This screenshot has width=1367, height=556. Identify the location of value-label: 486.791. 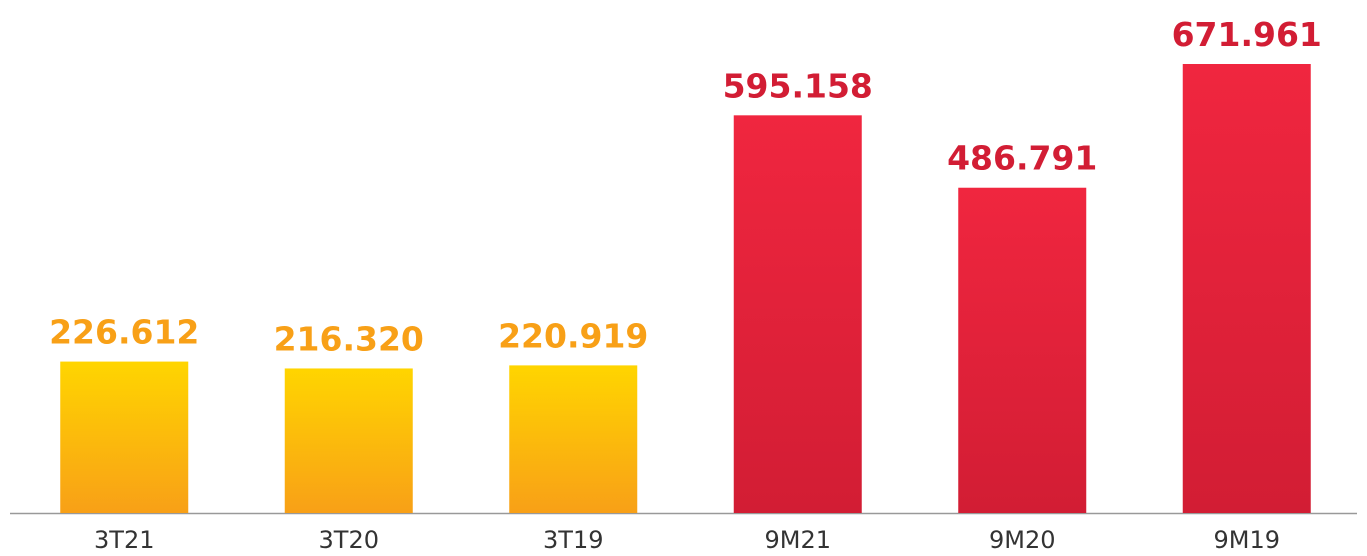
(1022, 158).